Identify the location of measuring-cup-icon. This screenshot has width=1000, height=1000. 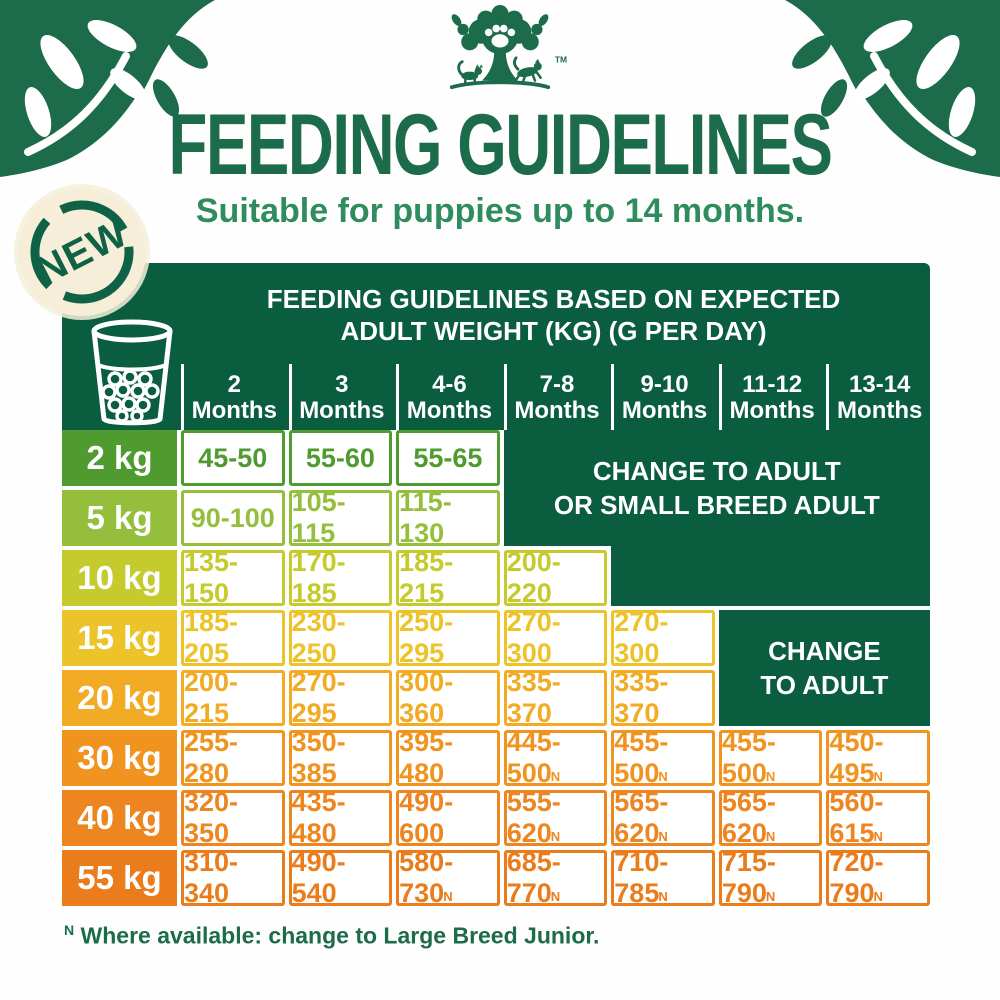
(132, 373).